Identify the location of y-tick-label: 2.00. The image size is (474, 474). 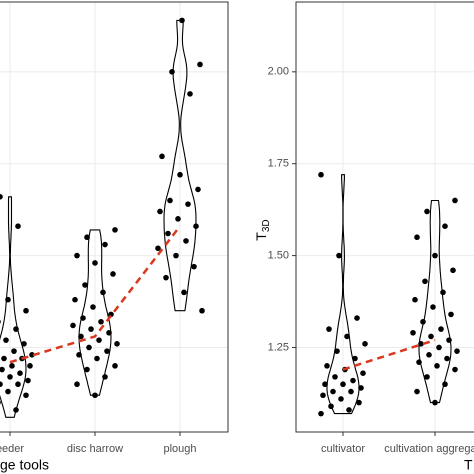
(278, 72).